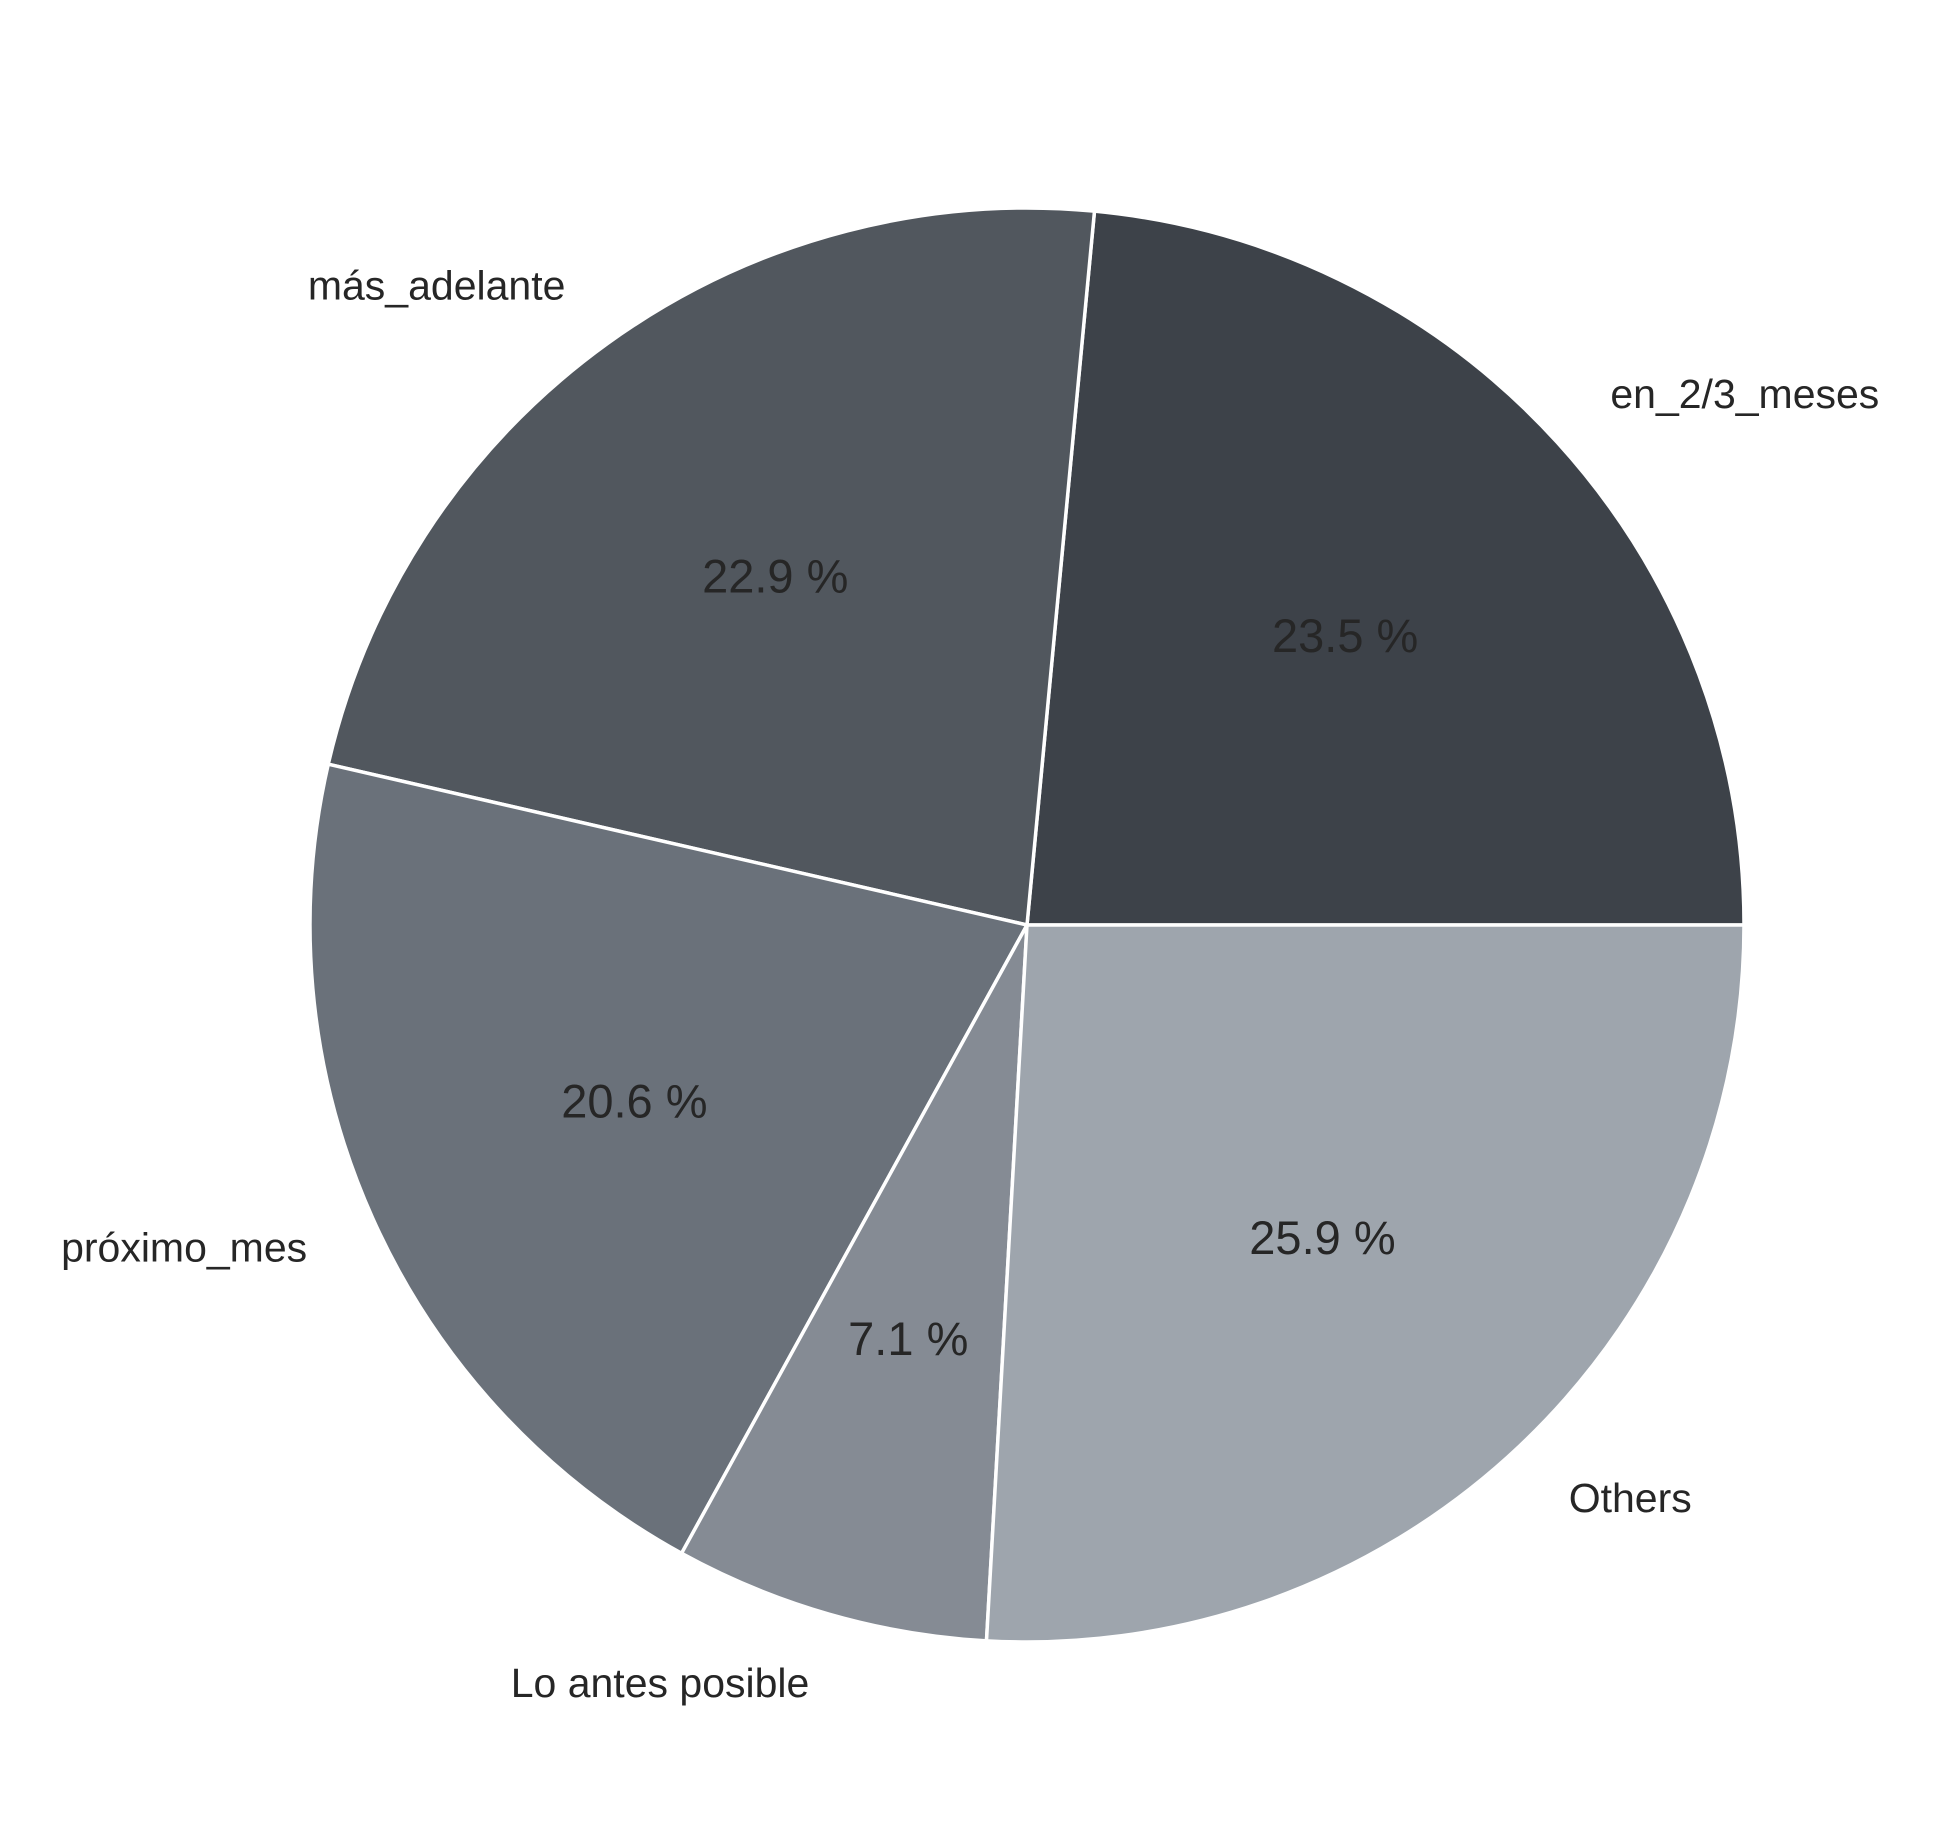  What do you see at coordinates (1744, 394) in the screenshot?
I see `slice-label-en-2-3-meses: en_2/3_meses` at bounding box center [1744, 394].